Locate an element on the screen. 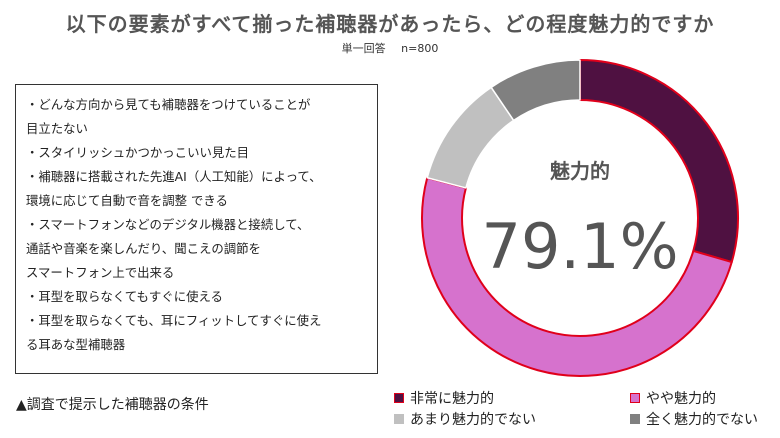 The height and width of the screenshot is (438, 780). legend: 非常に魅力的 やや魅力的 あまり魅力的でない 全く魅力的でない is located at coordinates (584, 412).